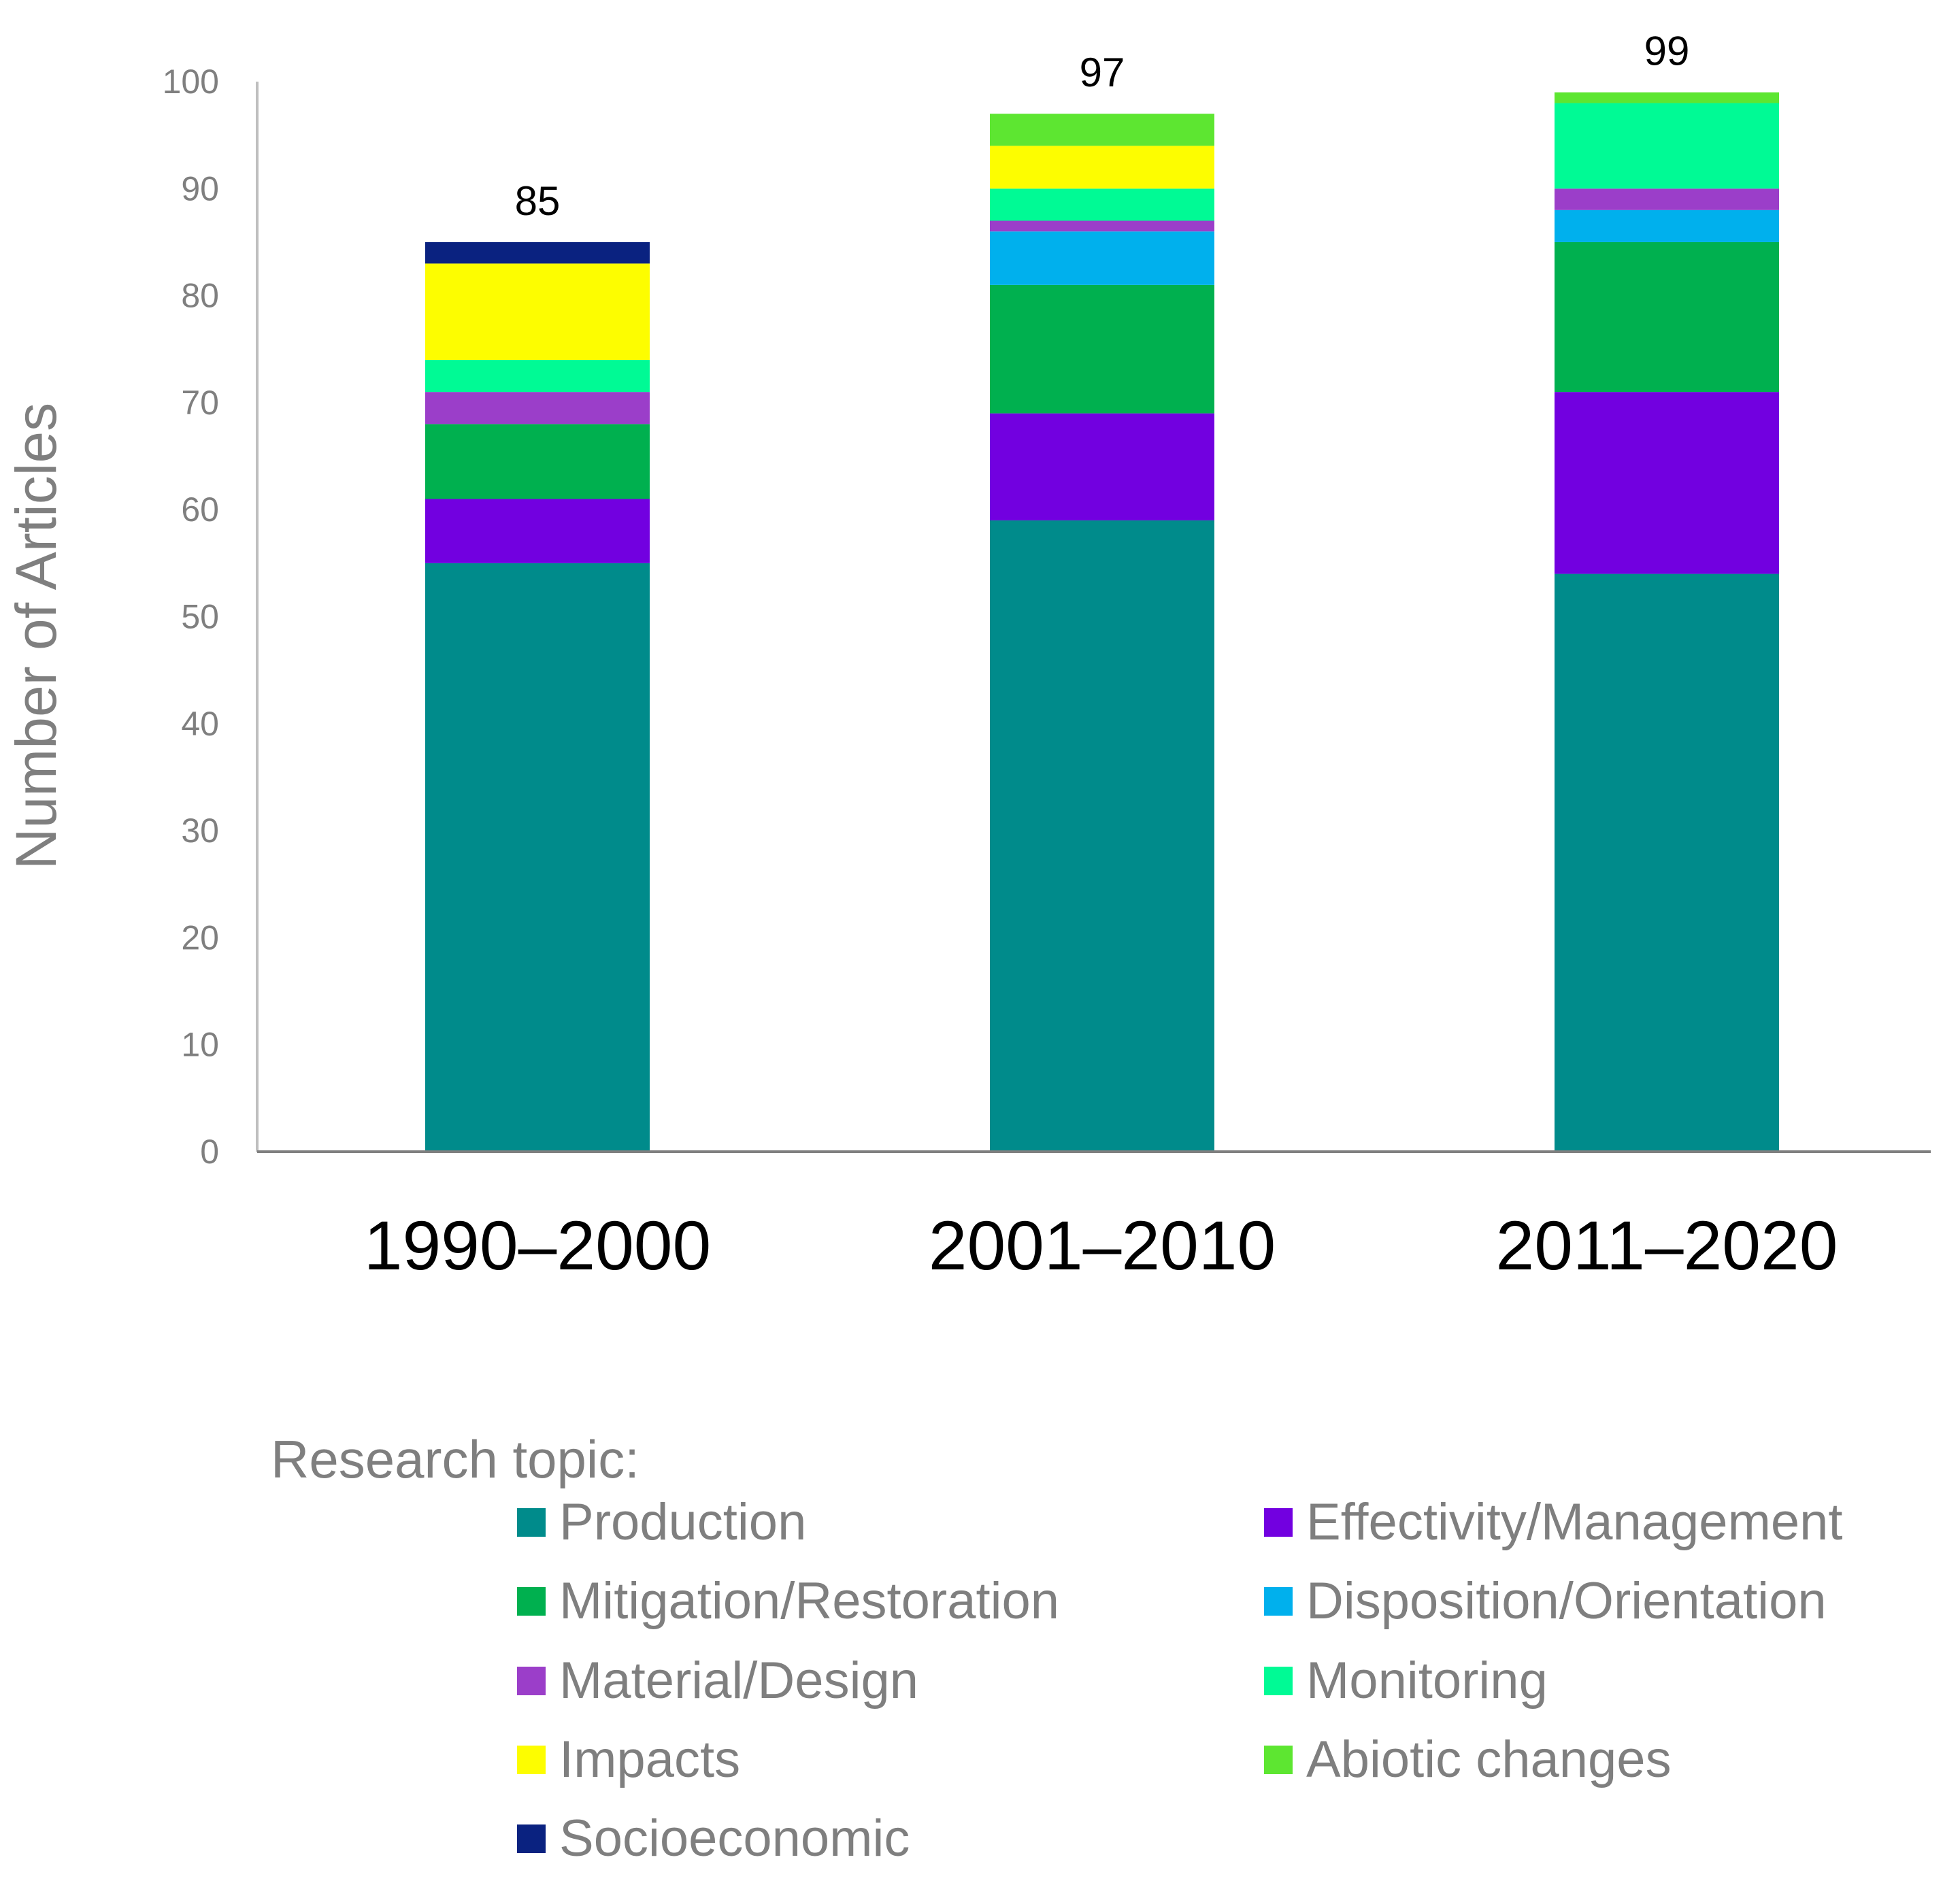  I want to click on x-axis-categories: 1990–2000 2001–2010 2011–2020, so click(1101, 1246).